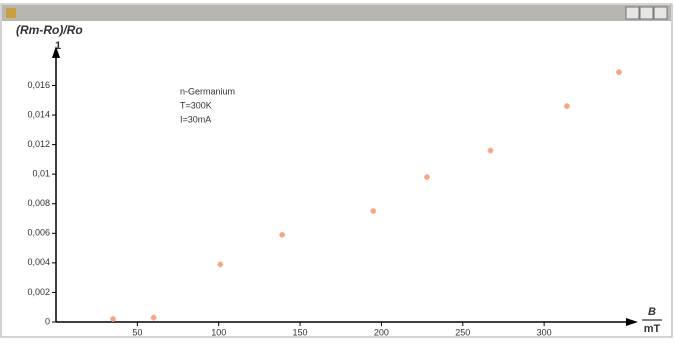  Describe the element at coordinates (632, 13) in the screenshot. I see `minimize-button` at that location.